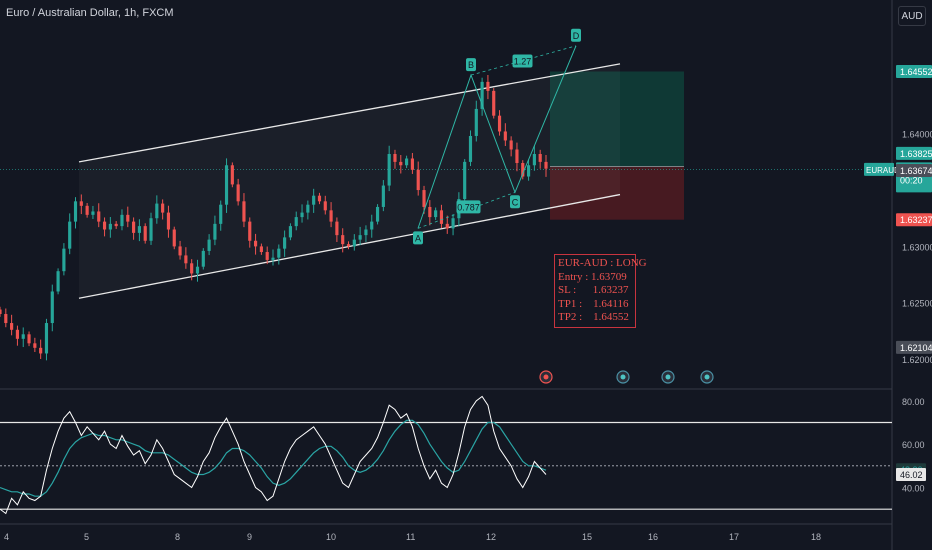 The width and height of the screenshot is (932, 550). What do you see at coordinates (653, 537) in the screenshot?
I see `time-axis-tick: 16` at bounding box center [653, 537].